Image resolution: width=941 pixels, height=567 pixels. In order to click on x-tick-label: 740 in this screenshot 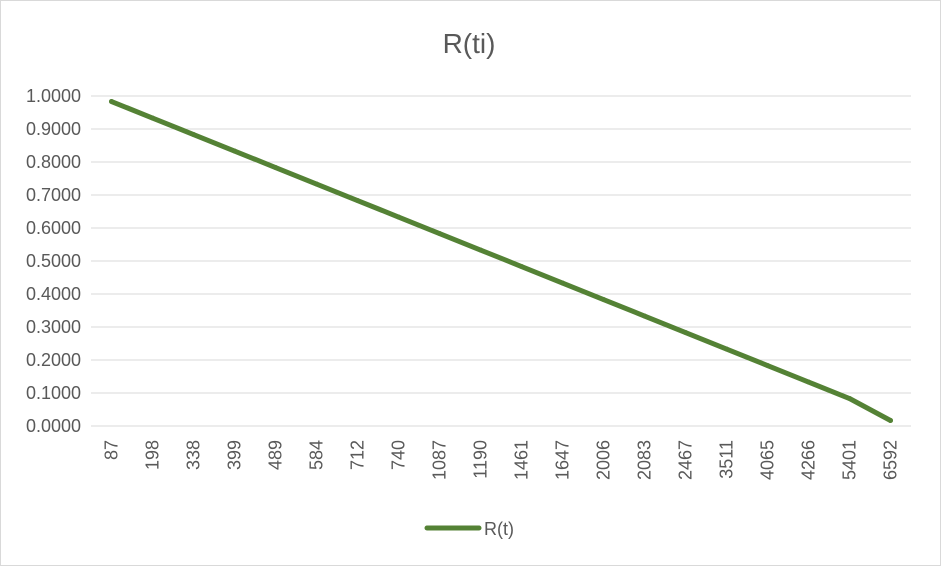, I will do `click(399, 455)`.